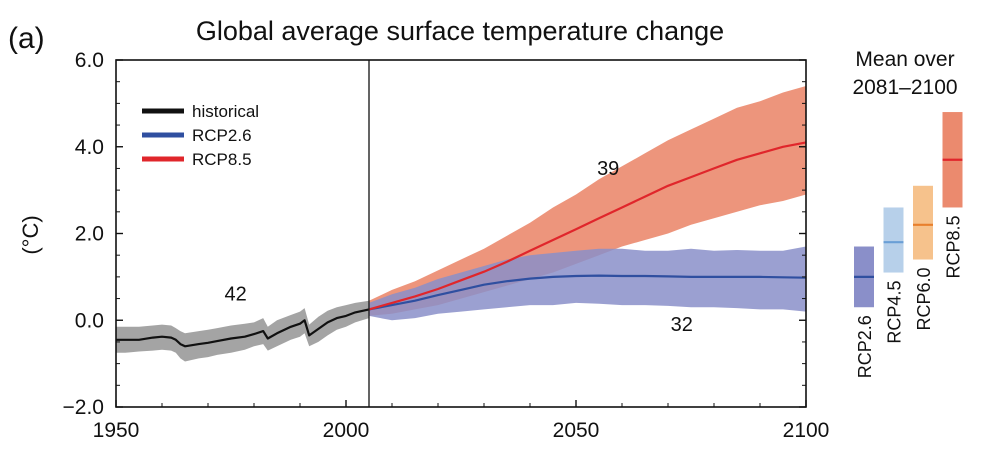  What do you see at coordinates (924, 299) in the screenshot?
I see `side-bar-label-rcp6-0: RCP6.0` at bounding box center [924, 299].